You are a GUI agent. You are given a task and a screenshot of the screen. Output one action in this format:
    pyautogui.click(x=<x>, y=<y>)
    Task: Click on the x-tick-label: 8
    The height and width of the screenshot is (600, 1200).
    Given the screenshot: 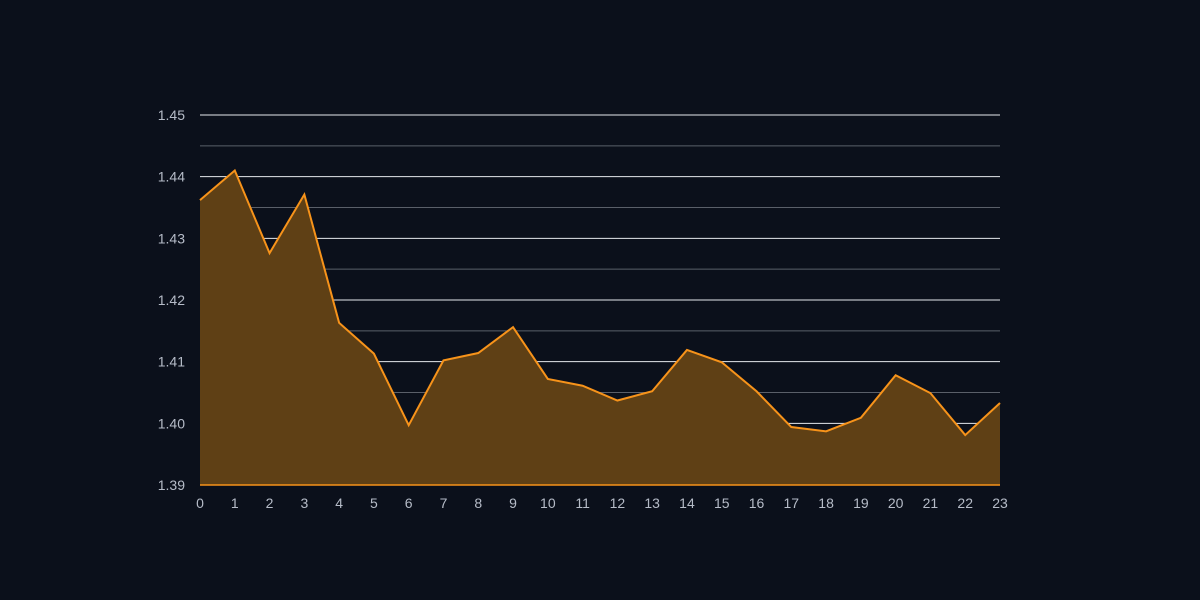 What is the action you would take?
    pyautogui.click(x=478, y=503)
    